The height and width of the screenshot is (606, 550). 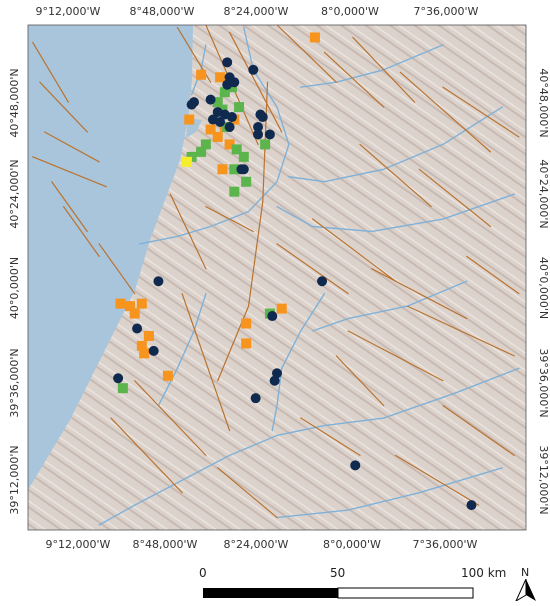 What do you see at coordinates (543, 193) in the screenshot?
I see `right-tick-label: 40°24,000'N` at bounding box center [543, 193].